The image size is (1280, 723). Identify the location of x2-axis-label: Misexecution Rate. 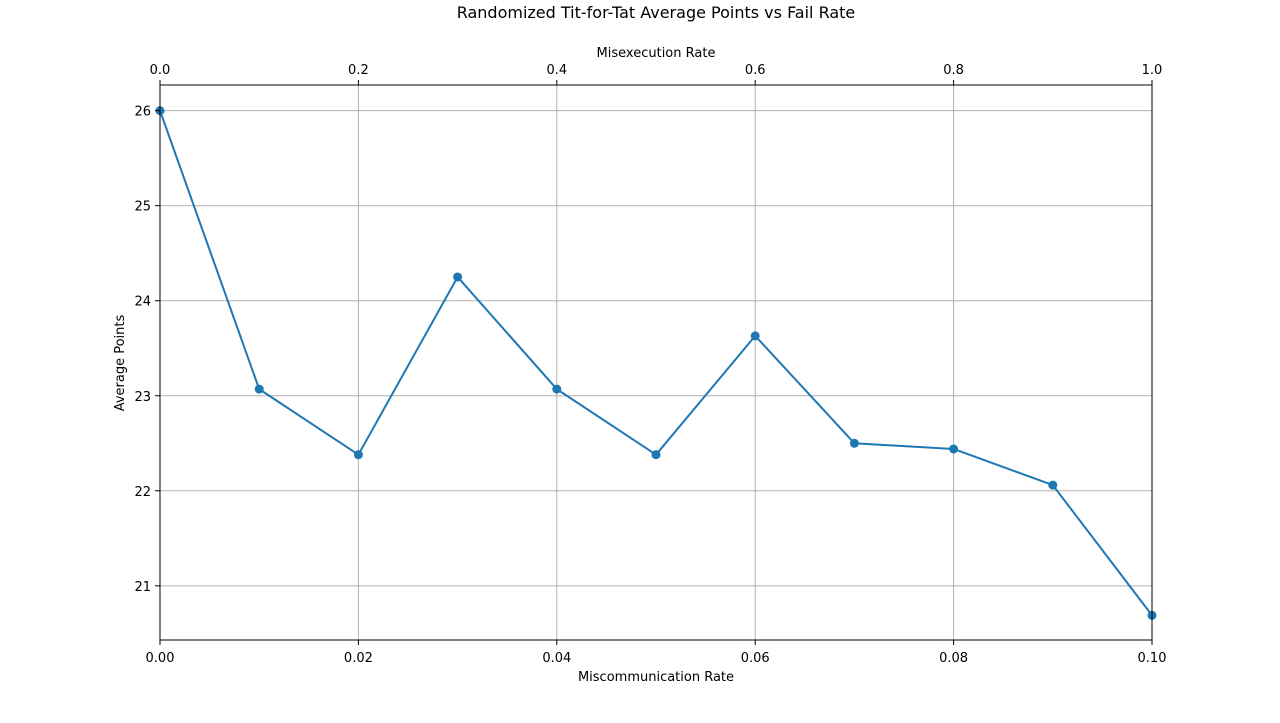
(656, 53).